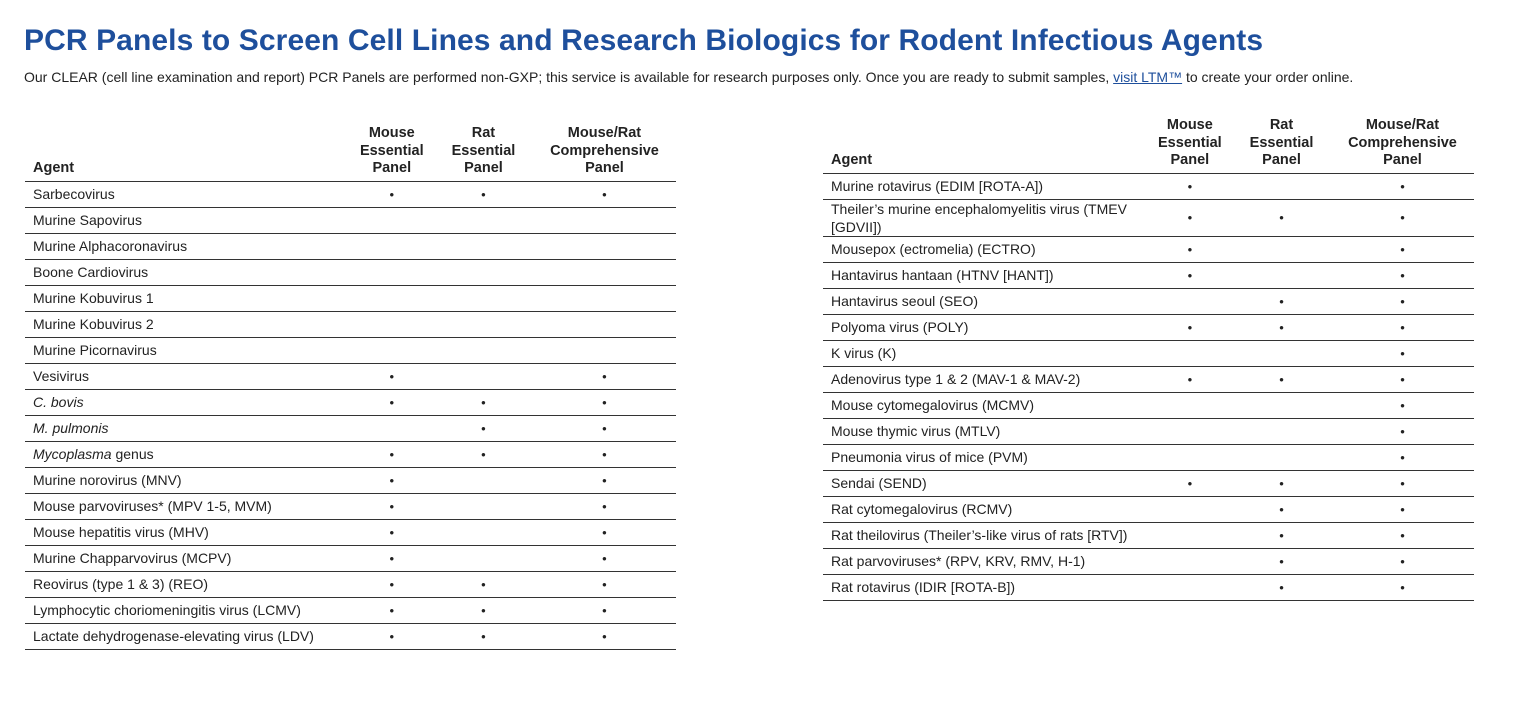  What do you see at coordinates (879, 483) in the screenshot?
I see `agent-name: Sendai (SEND)` at bounding box center [879, 483].